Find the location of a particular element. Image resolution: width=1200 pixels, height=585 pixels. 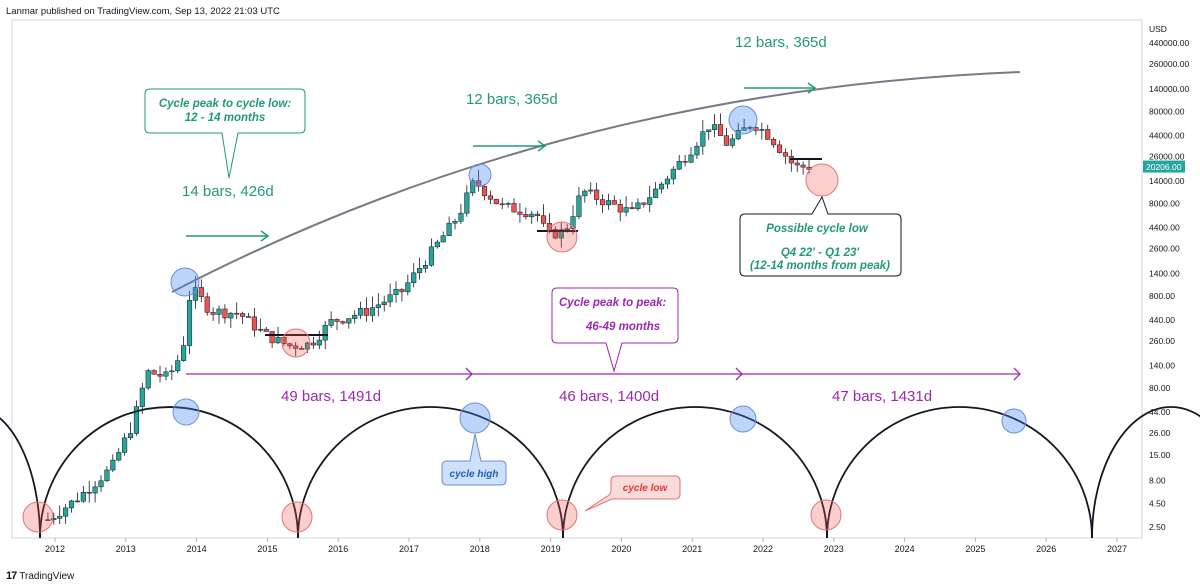

possible-low-line1: Possible cycle low is located at coordinates (817, 229).